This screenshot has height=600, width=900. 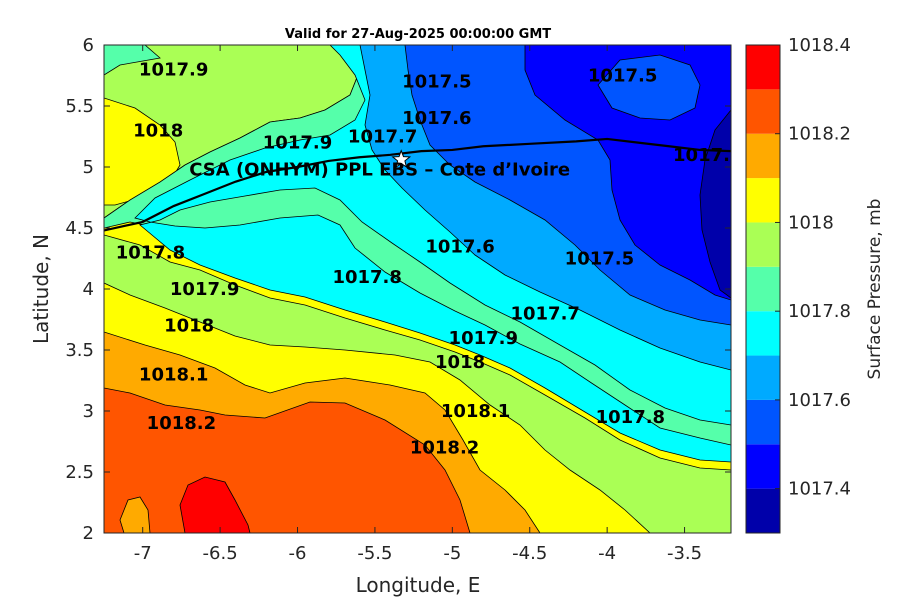 What do you see at coordinates (529, 553) in the screenshot?
I see `x-tick-label: -4.5` at bounding box center [529, 553].